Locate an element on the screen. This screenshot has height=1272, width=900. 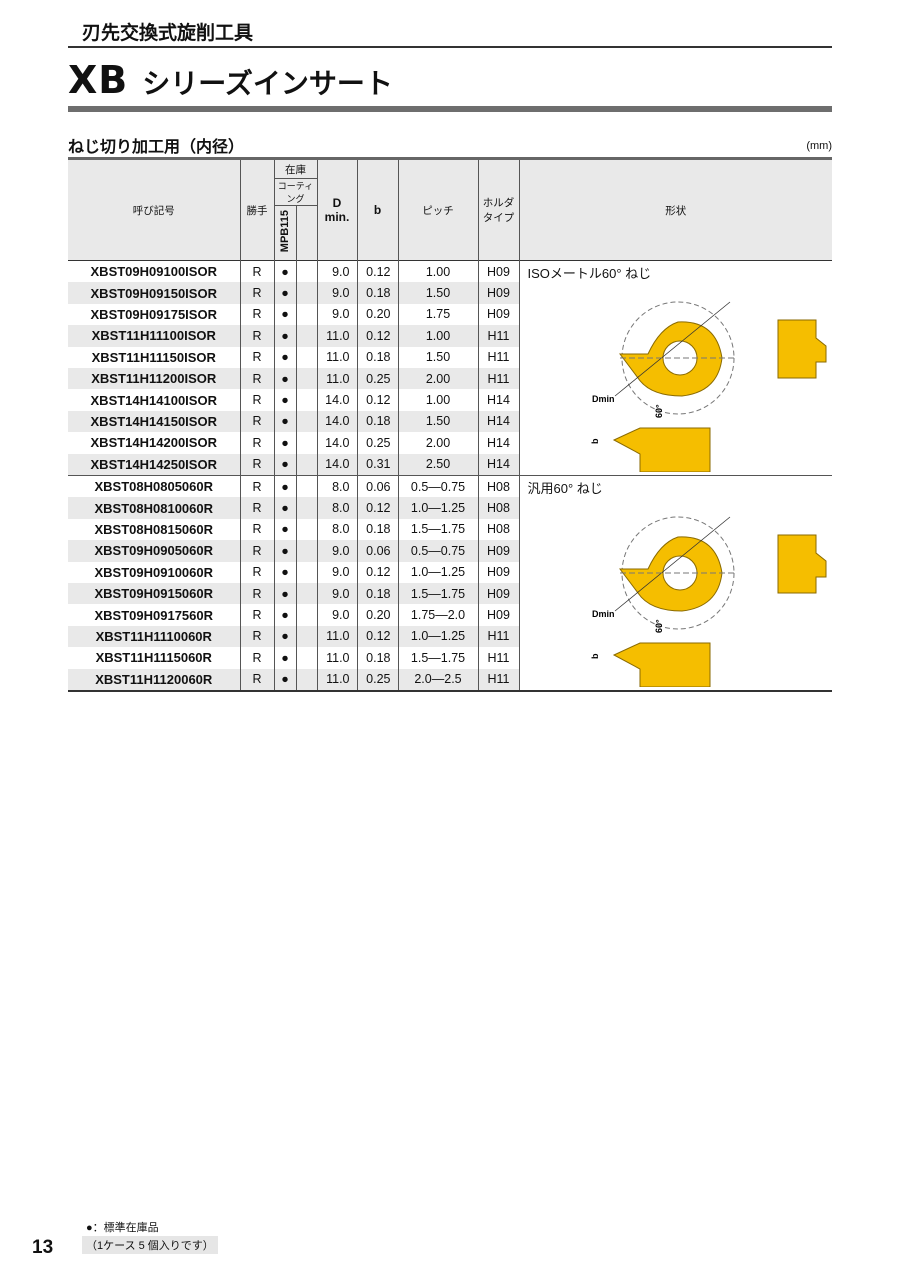
grade-label: MPB115 is located at coordinates (285, 231).